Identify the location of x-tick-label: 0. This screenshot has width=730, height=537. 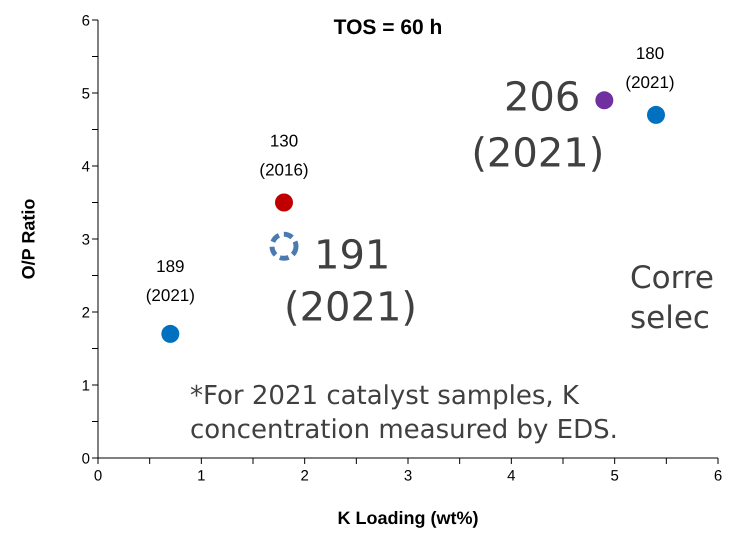
(98, 476).